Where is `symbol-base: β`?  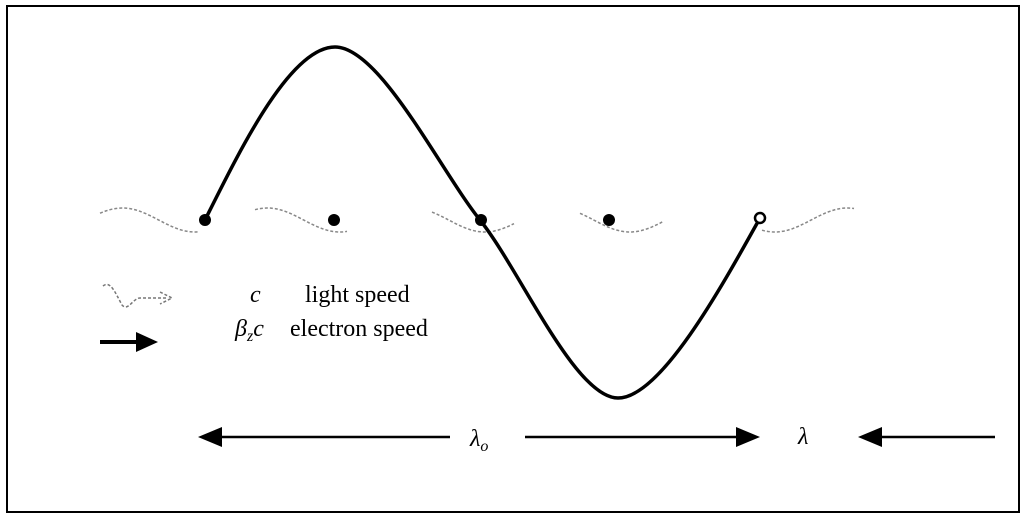 symbol-base: β is located at coordinates (240, 329).